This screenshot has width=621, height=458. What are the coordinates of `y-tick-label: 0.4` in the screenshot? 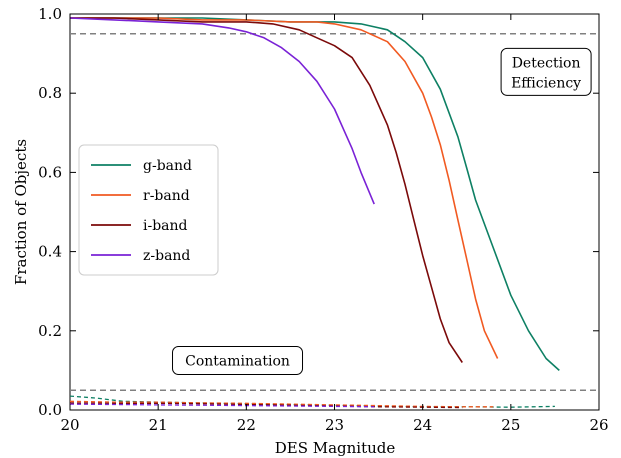 It's located at (50, 252).